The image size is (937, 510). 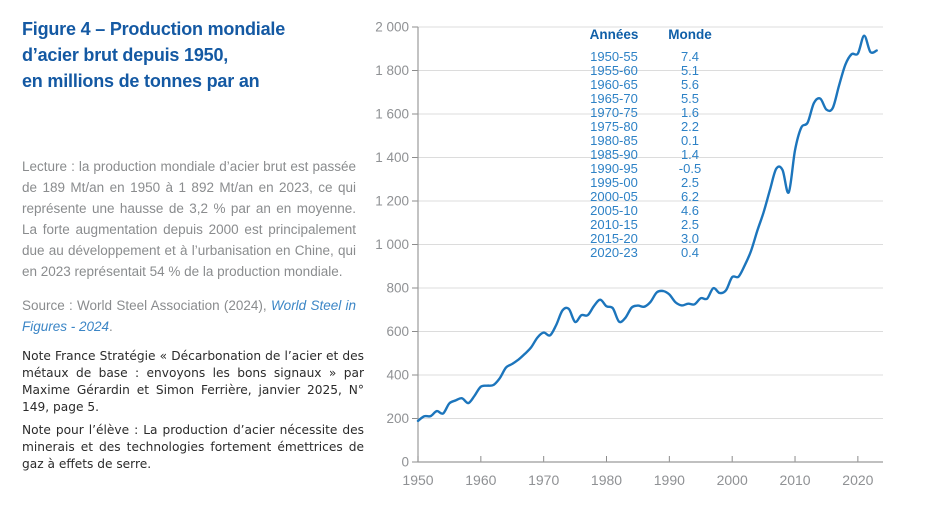 I want to click on y-tick-label: 1 800, so click(x=392, y=70).